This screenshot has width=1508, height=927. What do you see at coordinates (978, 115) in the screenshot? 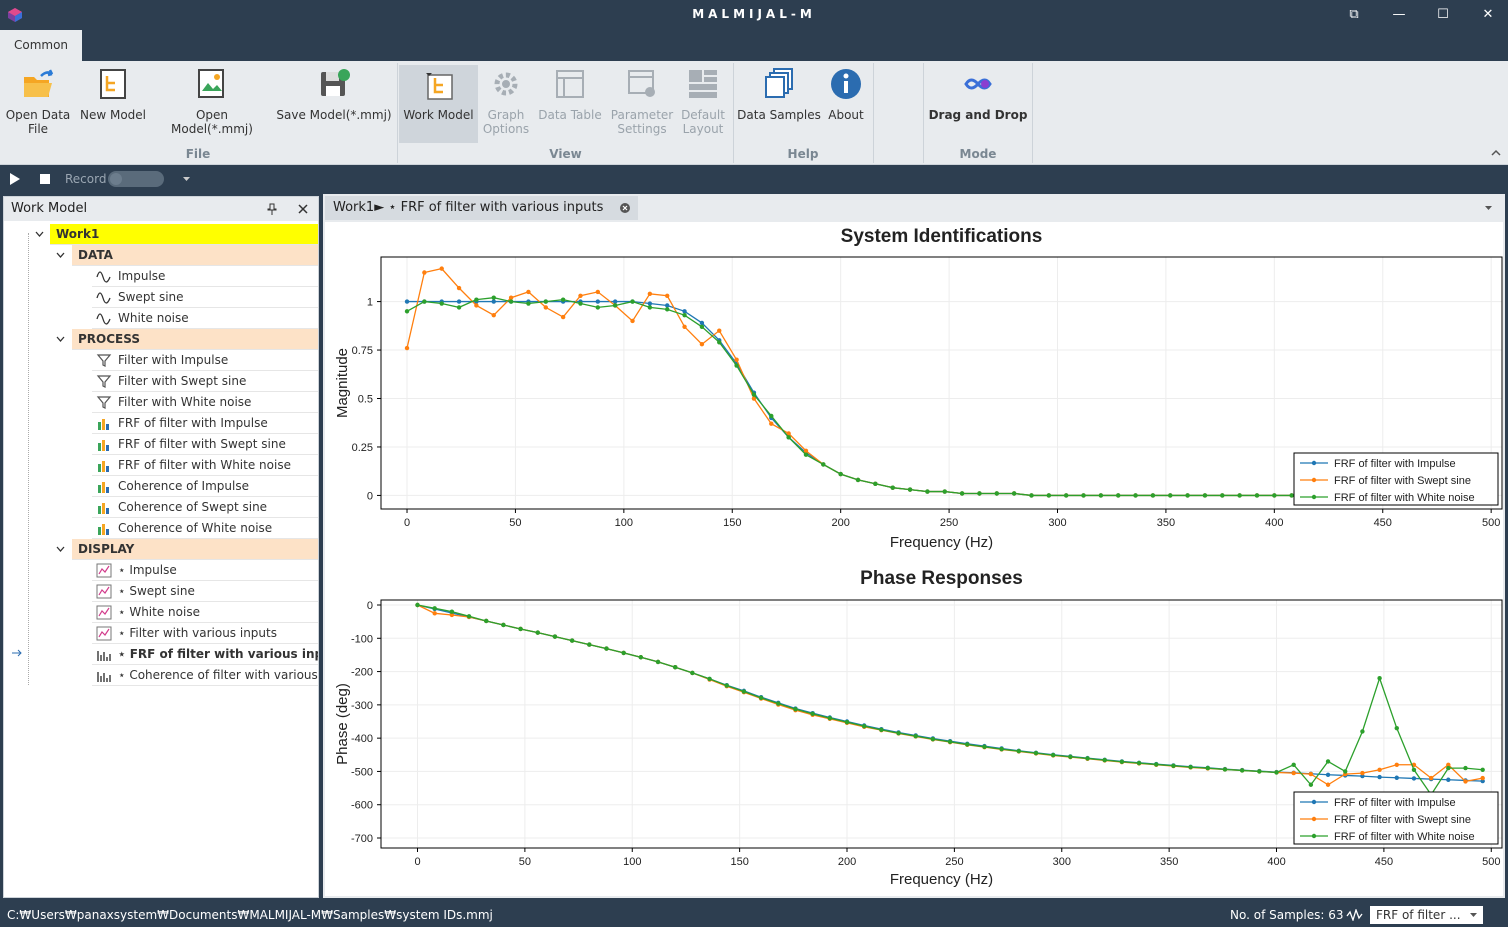
I see `drag-and-drop-label: Drag and Drop` at bounding box center [978, 115].